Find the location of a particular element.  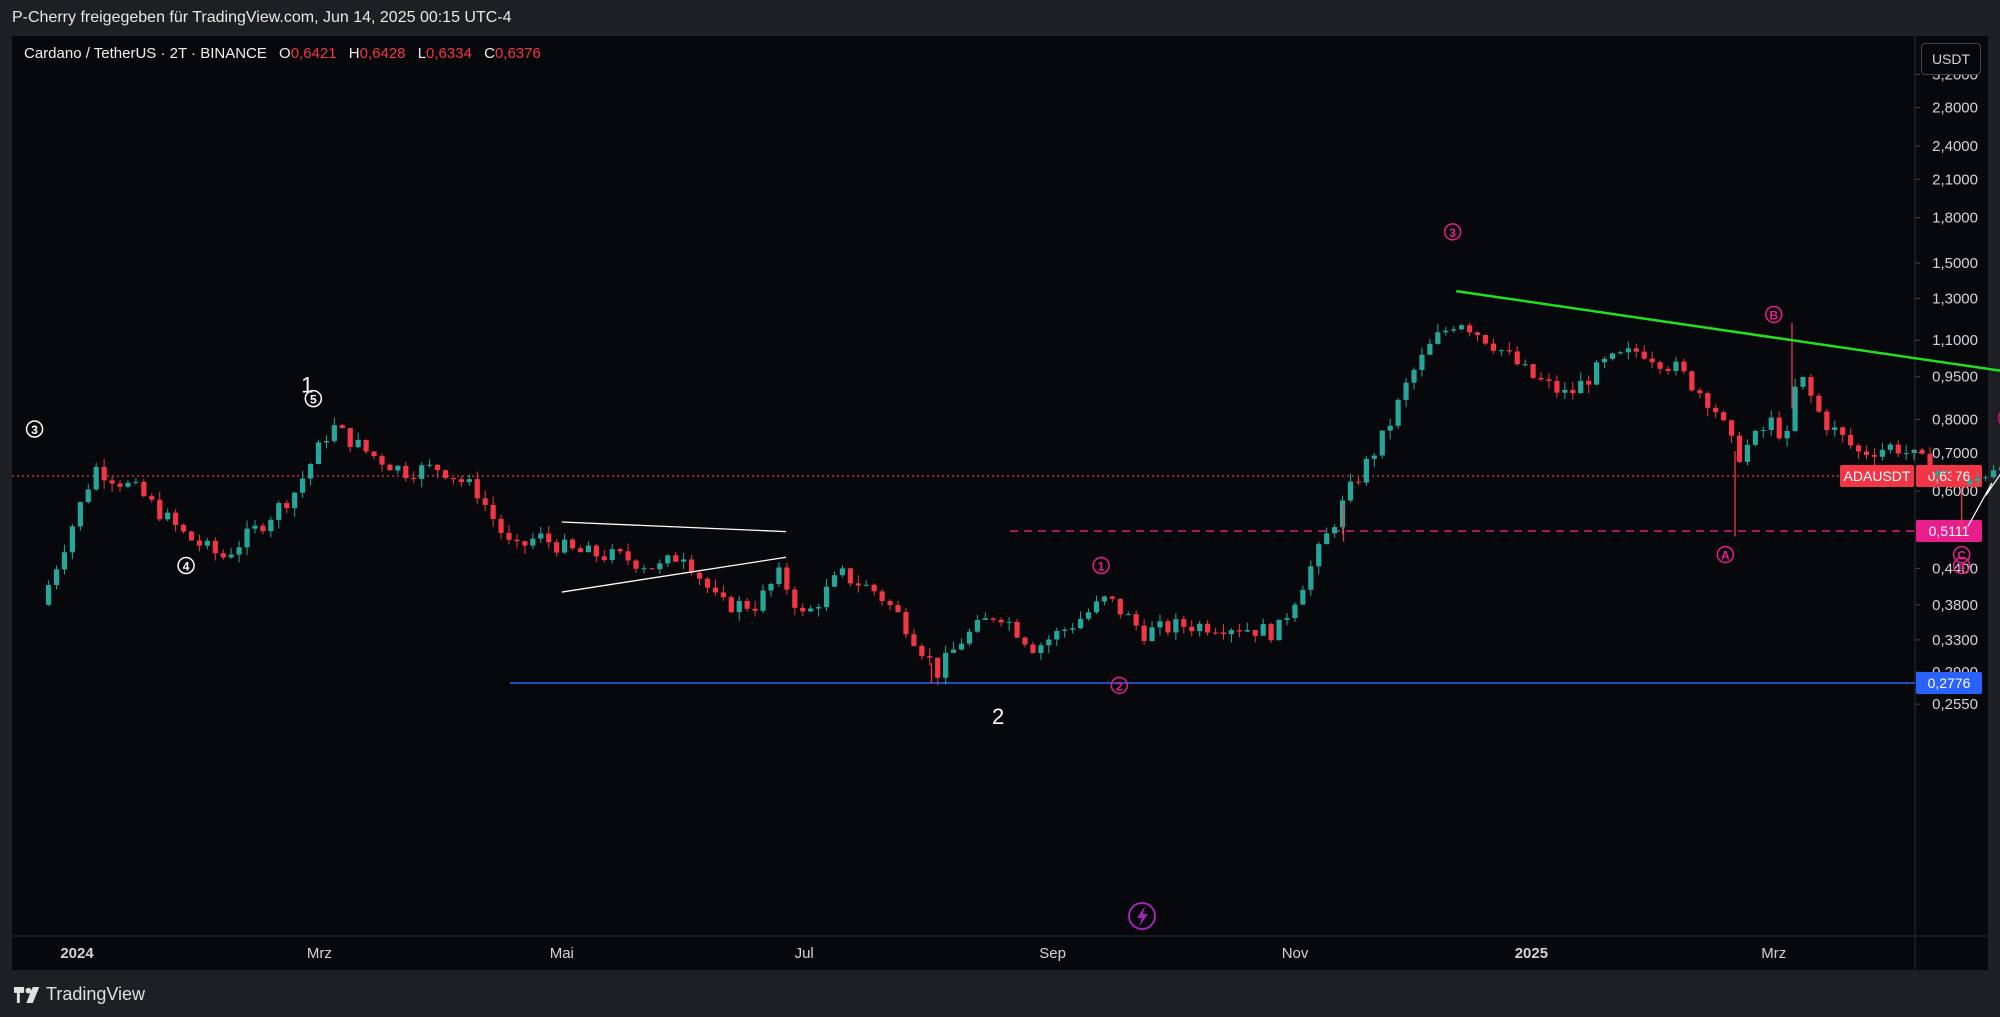

trendline is located at coordinates (1728, 368).